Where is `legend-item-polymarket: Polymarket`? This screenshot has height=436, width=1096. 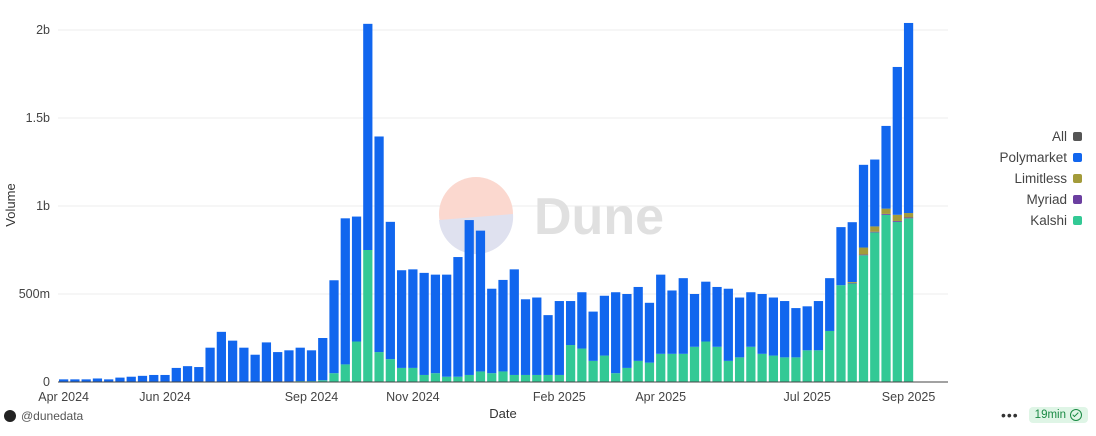
legend-item-polymarket: Polymarket is located at coordinates (1040, 157).